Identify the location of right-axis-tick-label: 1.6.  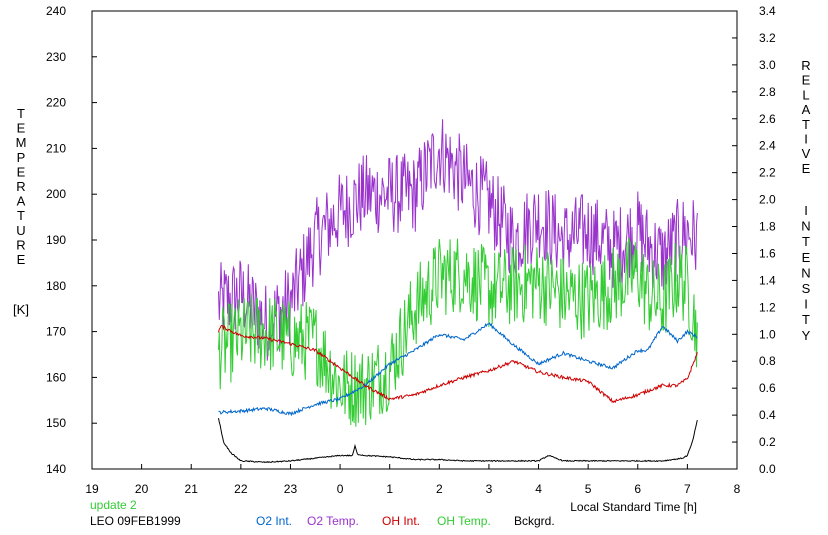
(767, 253).